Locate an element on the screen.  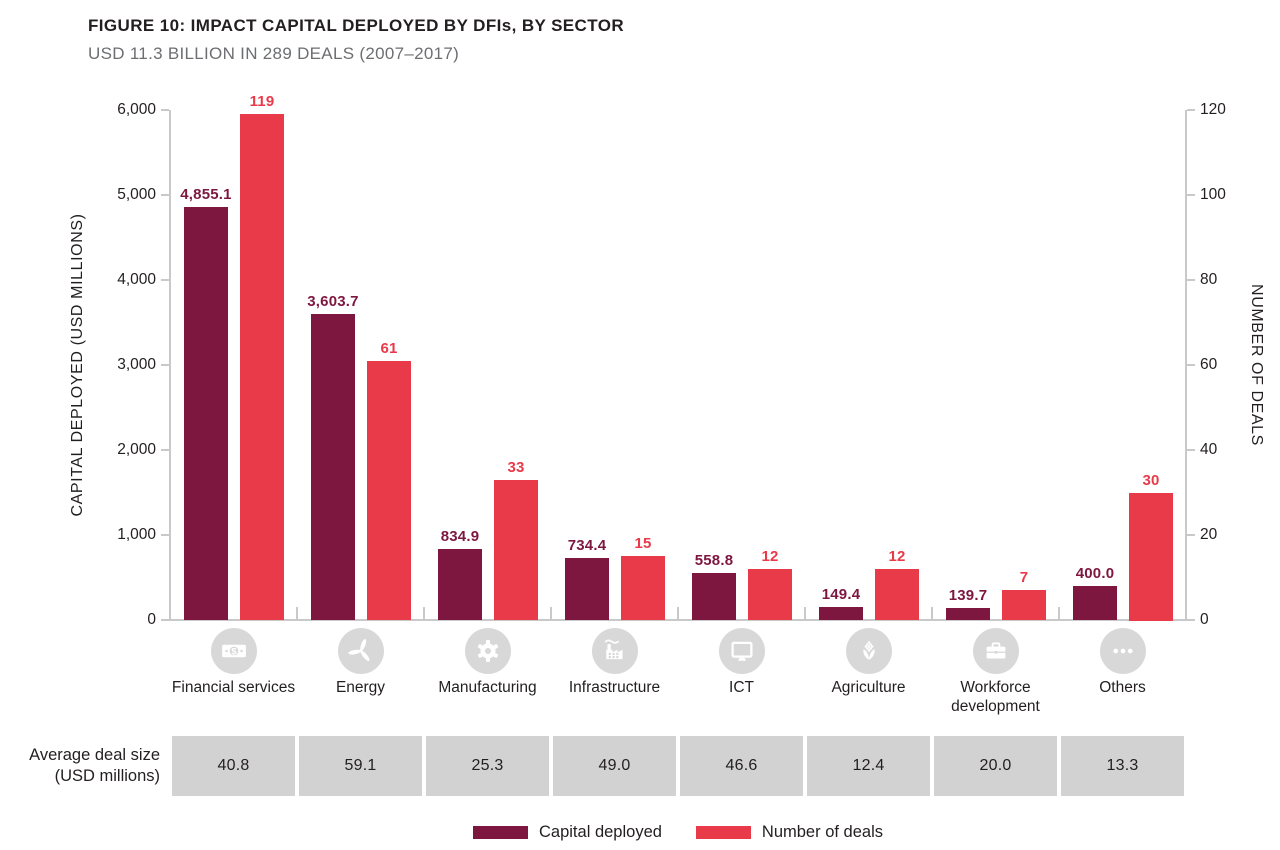
legend-item: Number of deals is located at coordinates (789, 832).